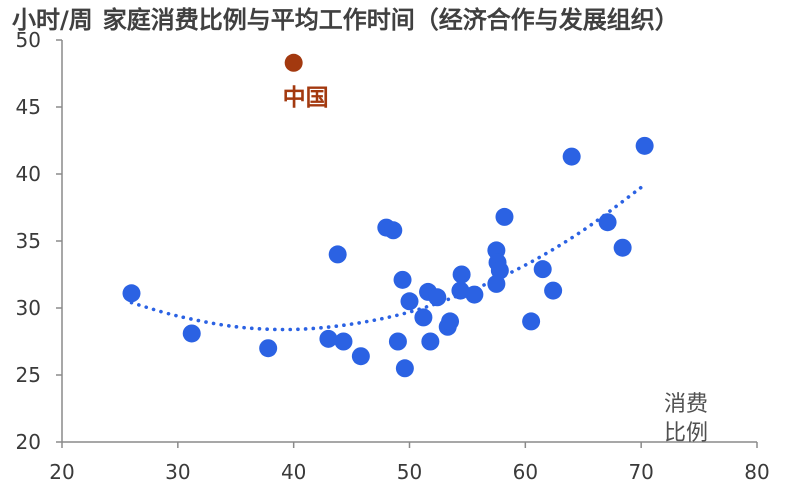  I want to click on x-tick-label: 30, so click(177, 472).